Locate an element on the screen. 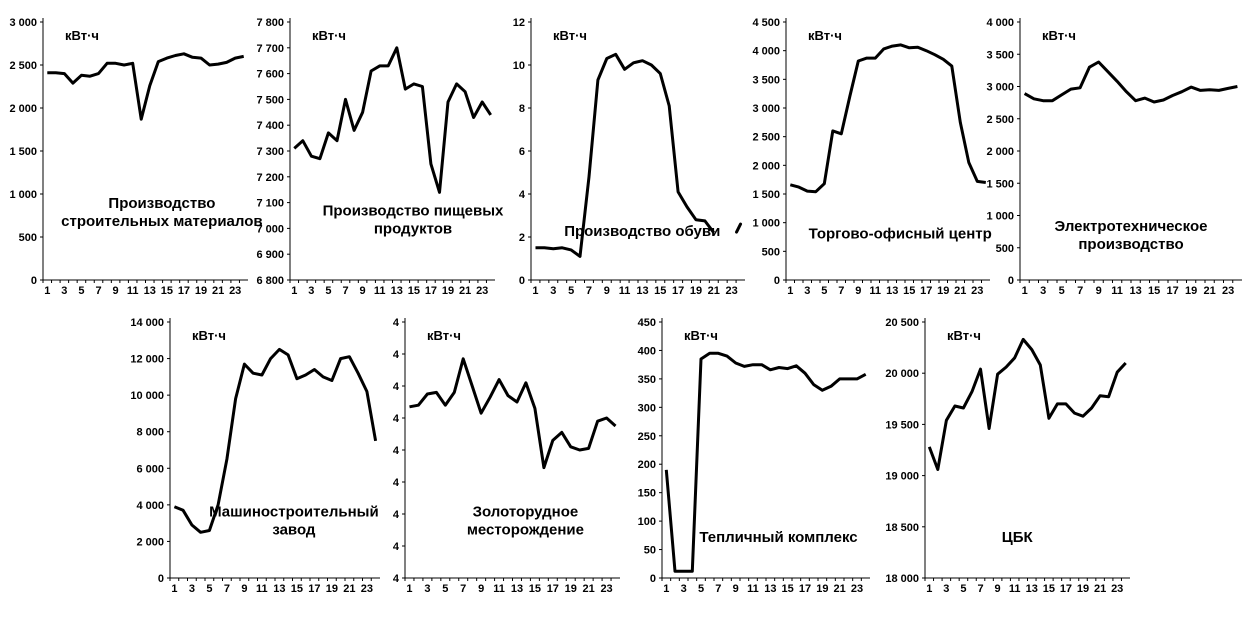  y-tick-label: 200 is located at coordinates (647, 465).